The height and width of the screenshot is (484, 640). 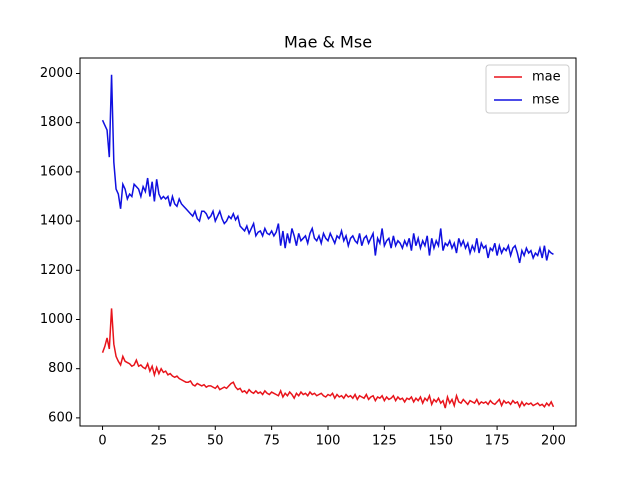 What do you see at coordinates (60, 417) in the screenshot?
I see `y-tick-label: 600` at bounding box center [60, 417].